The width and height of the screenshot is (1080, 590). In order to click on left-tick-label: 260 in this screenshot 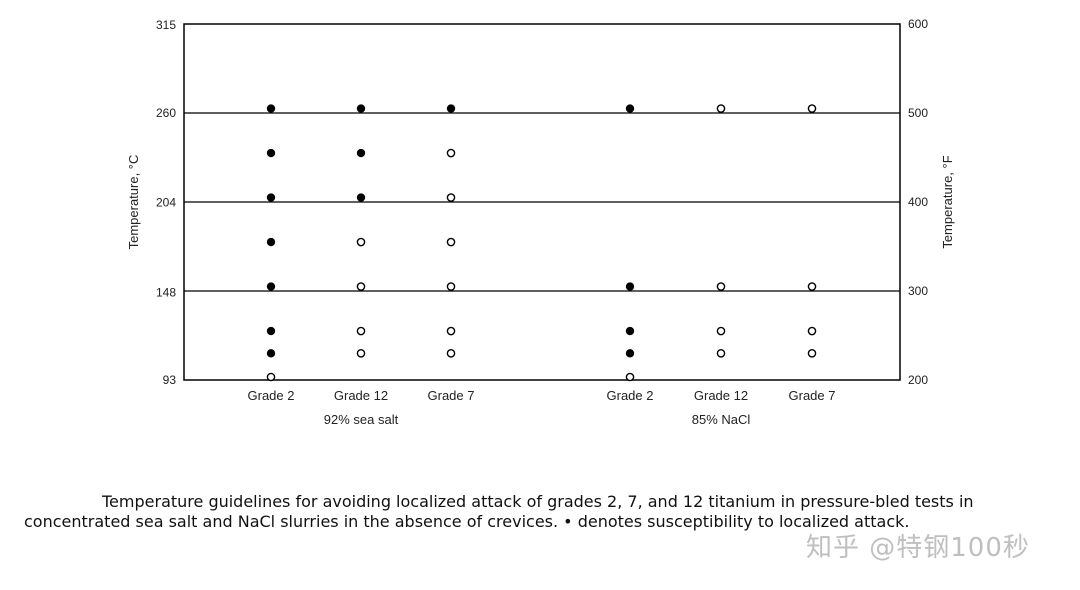, I will do `click(166, 113)`.